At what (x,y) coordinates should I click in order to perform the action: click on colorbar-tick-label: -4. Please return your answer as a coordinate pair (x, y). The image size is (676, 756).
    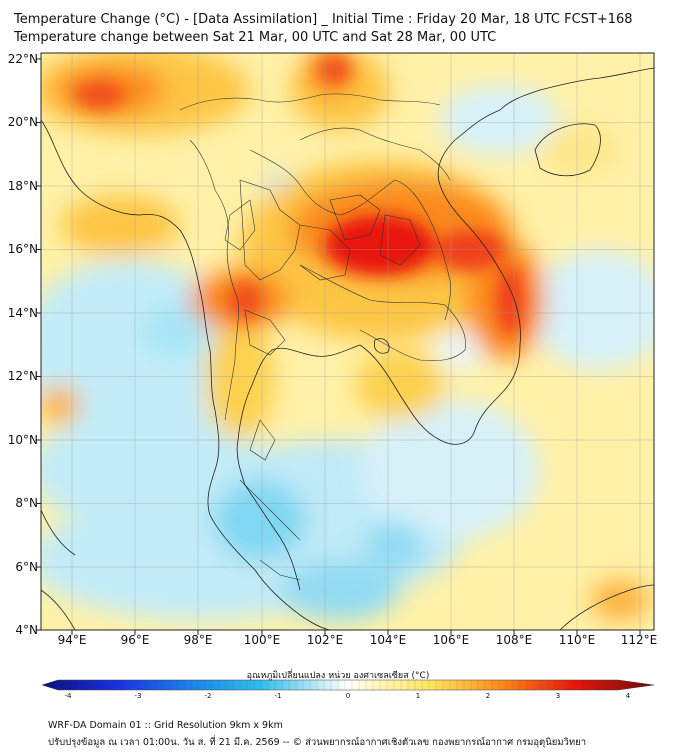
    Looking at the image, I should click on (68, 696).